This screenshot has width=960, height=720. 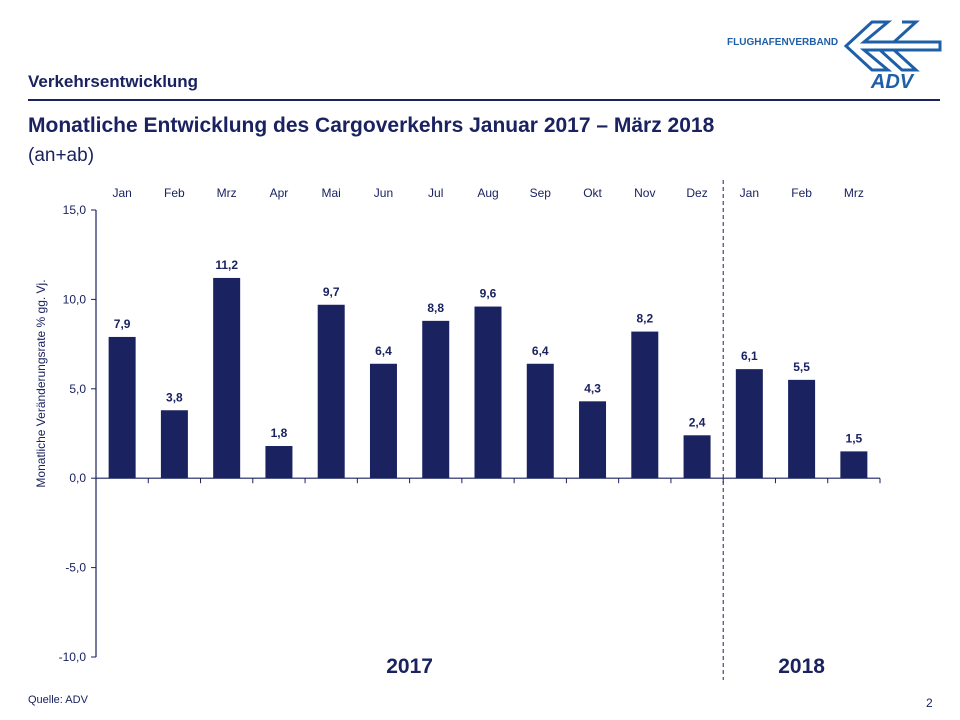 I want to click on data-label: 8,2, so click(x=644, y=319).